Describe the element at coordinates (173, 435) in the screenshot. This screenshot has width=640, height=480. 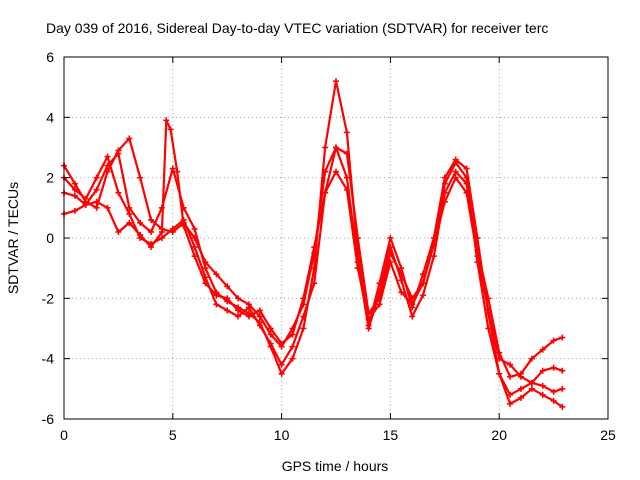
I see `x-tick-label: 5` at that location.